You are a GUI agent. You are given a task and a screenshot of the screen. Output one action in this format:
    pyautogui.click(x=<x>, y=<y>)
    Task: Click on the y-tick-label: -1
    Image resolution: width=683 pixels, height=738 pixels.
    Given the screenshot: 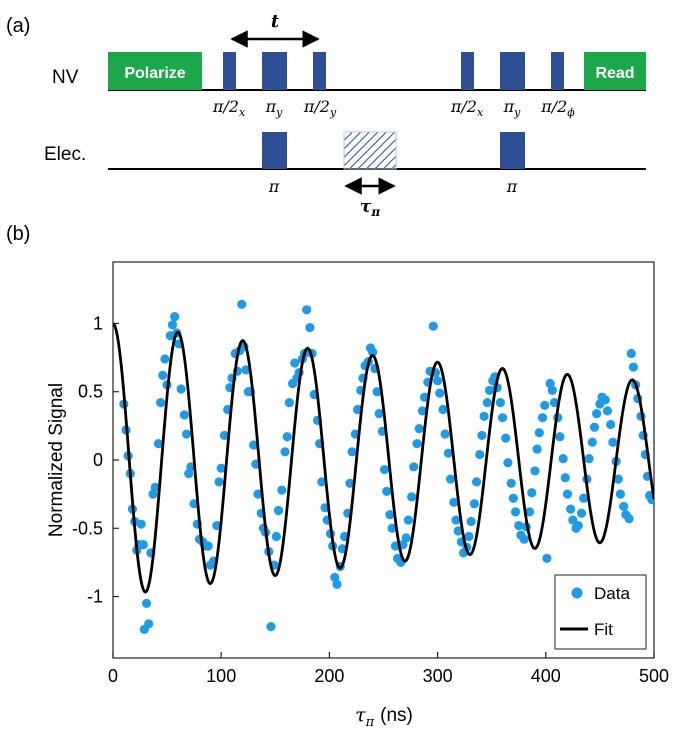 What is the action you would take?
    pyautogui.click(x=95, y=597)
    